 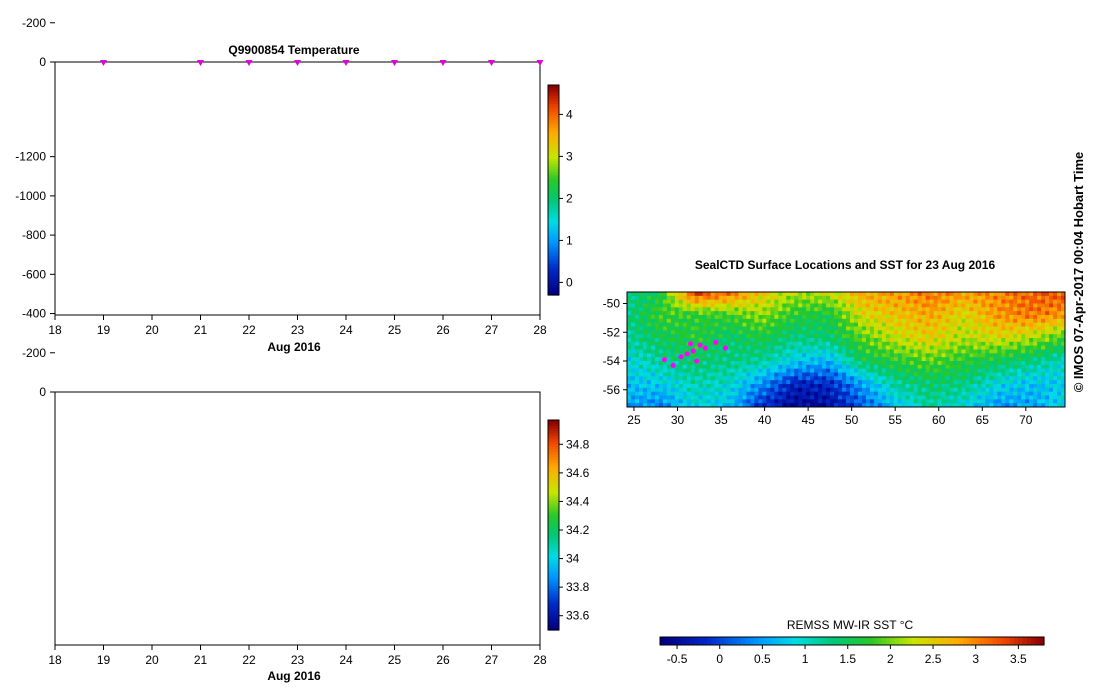 What do you see at coordinates (443, 330) in the screenshot?
I see `x-tick-label: 26` at bounding box center [443, 330].